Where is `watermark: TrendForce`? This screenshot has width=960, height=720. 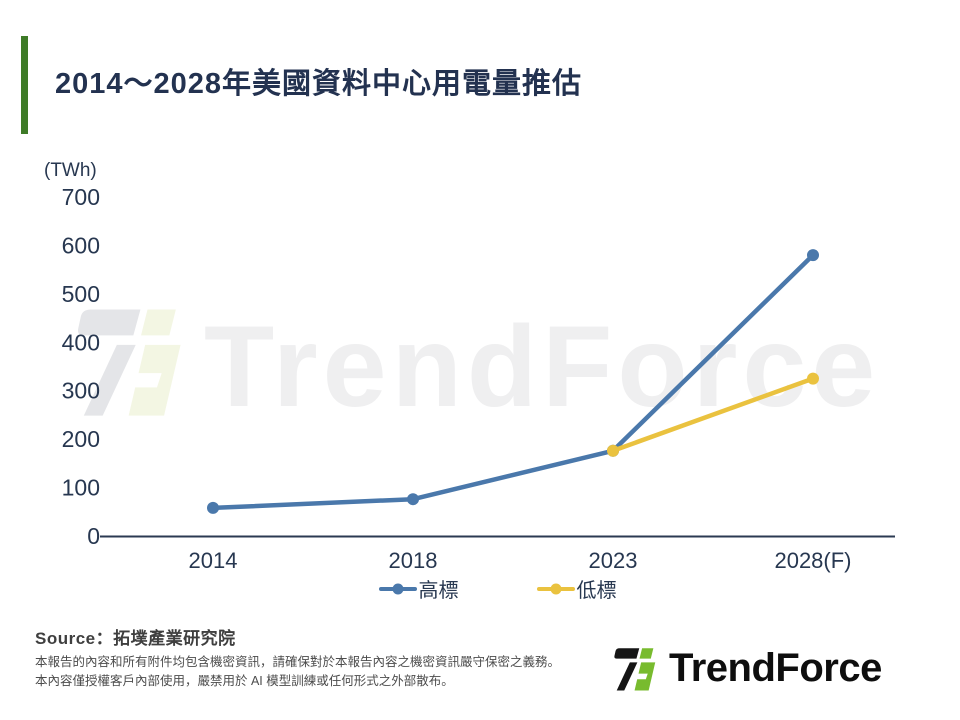 watermark: TrendForce is located at coordinates (476, 361).